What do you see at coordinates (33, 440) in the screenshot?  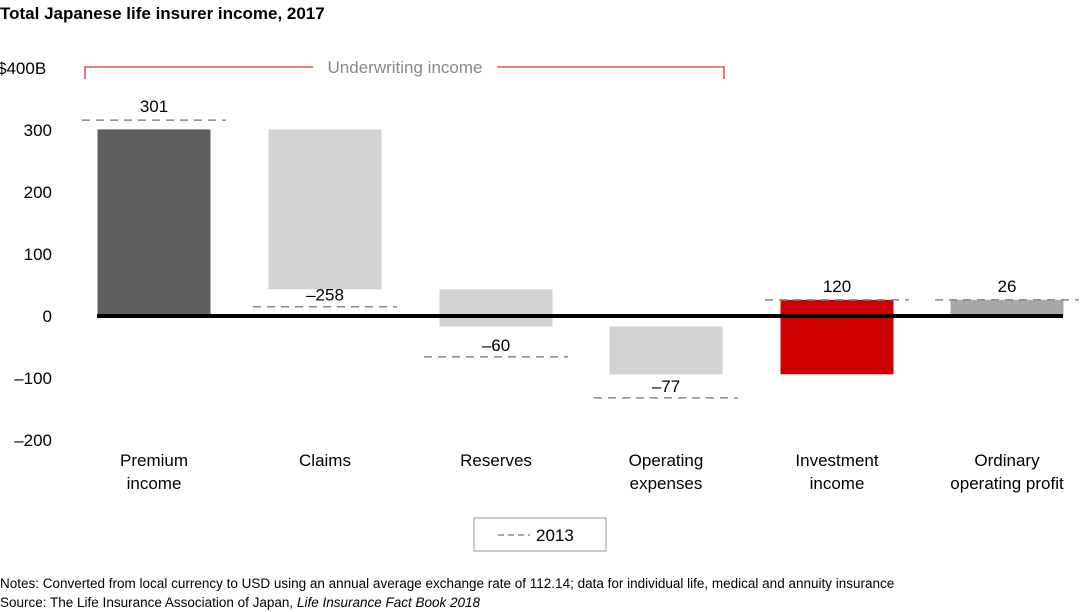 I see `y-tick-label: –200` at bounding box center [33, 440].